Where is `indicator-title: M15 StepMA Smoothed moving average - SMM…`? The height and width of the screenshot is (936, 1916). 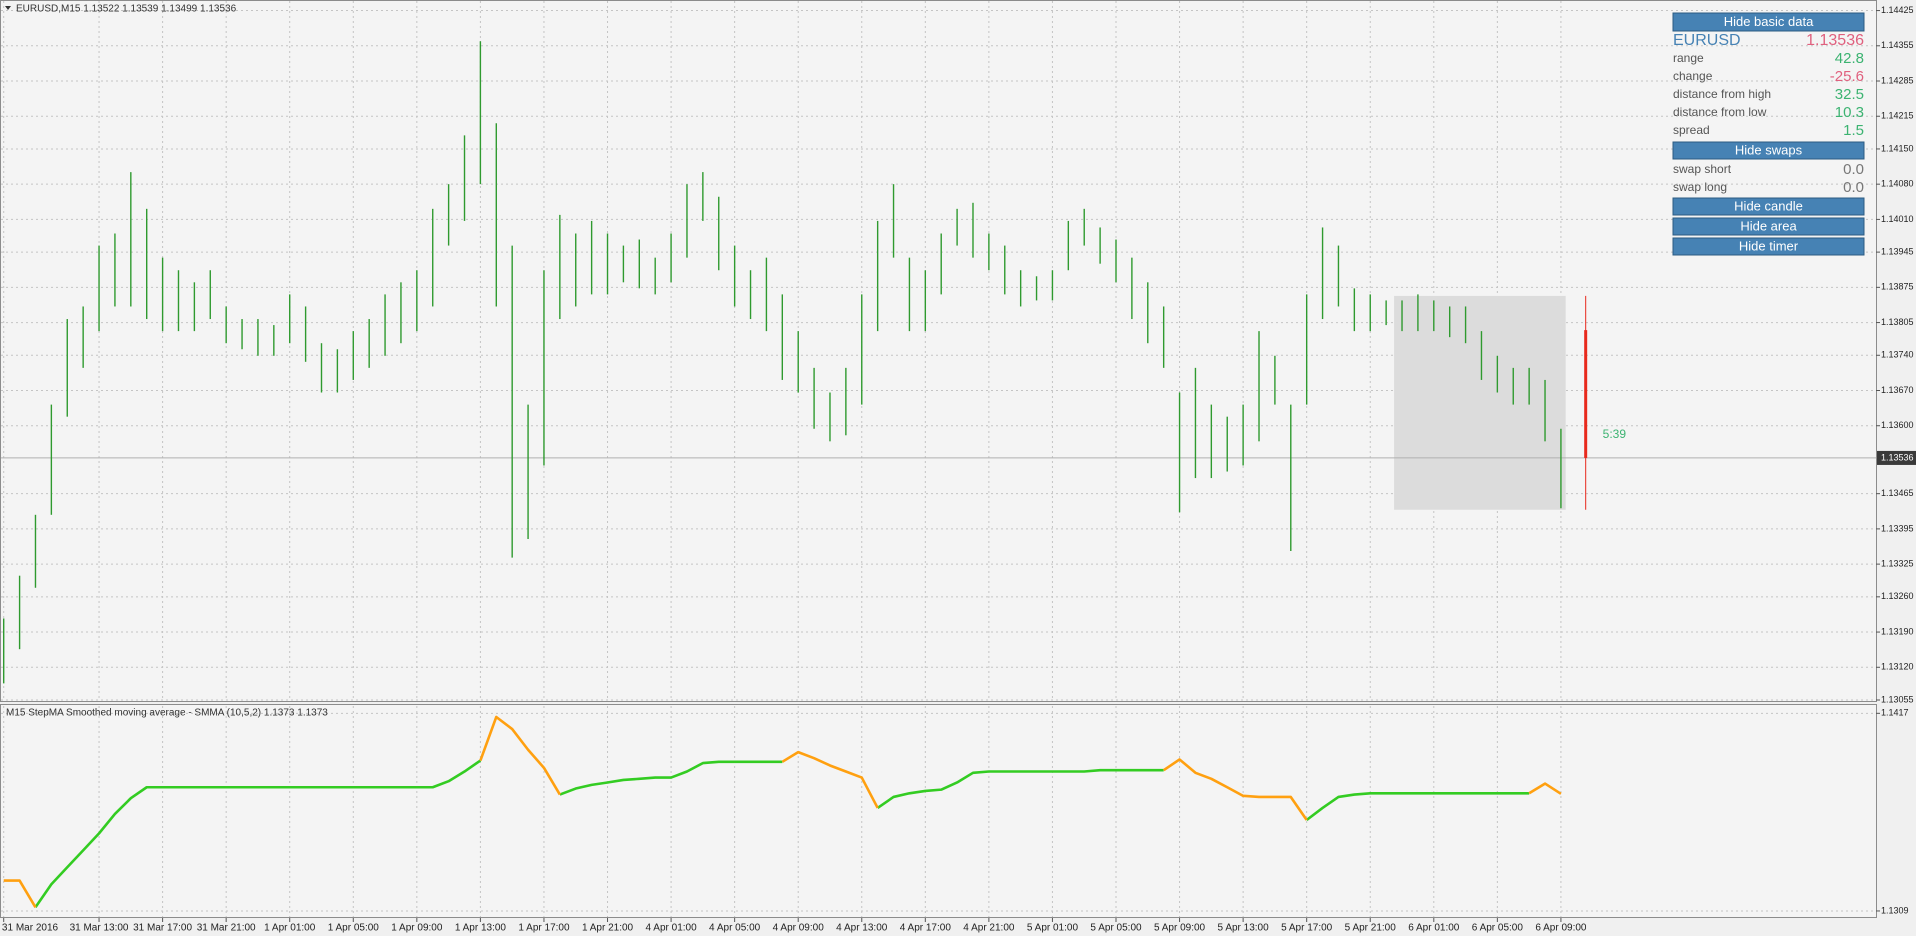
indicator-title: M15 StepMA Smoothed moving average - SMM… is located at coordinates (167, 713).